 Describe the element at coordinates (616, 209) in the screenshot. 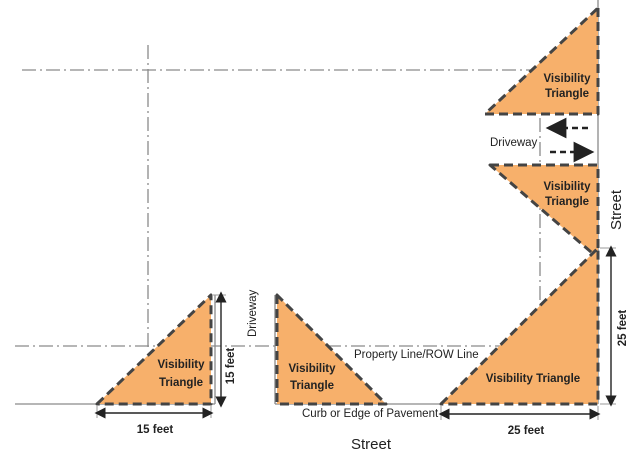

I see `street-right-label: Street` at that location.